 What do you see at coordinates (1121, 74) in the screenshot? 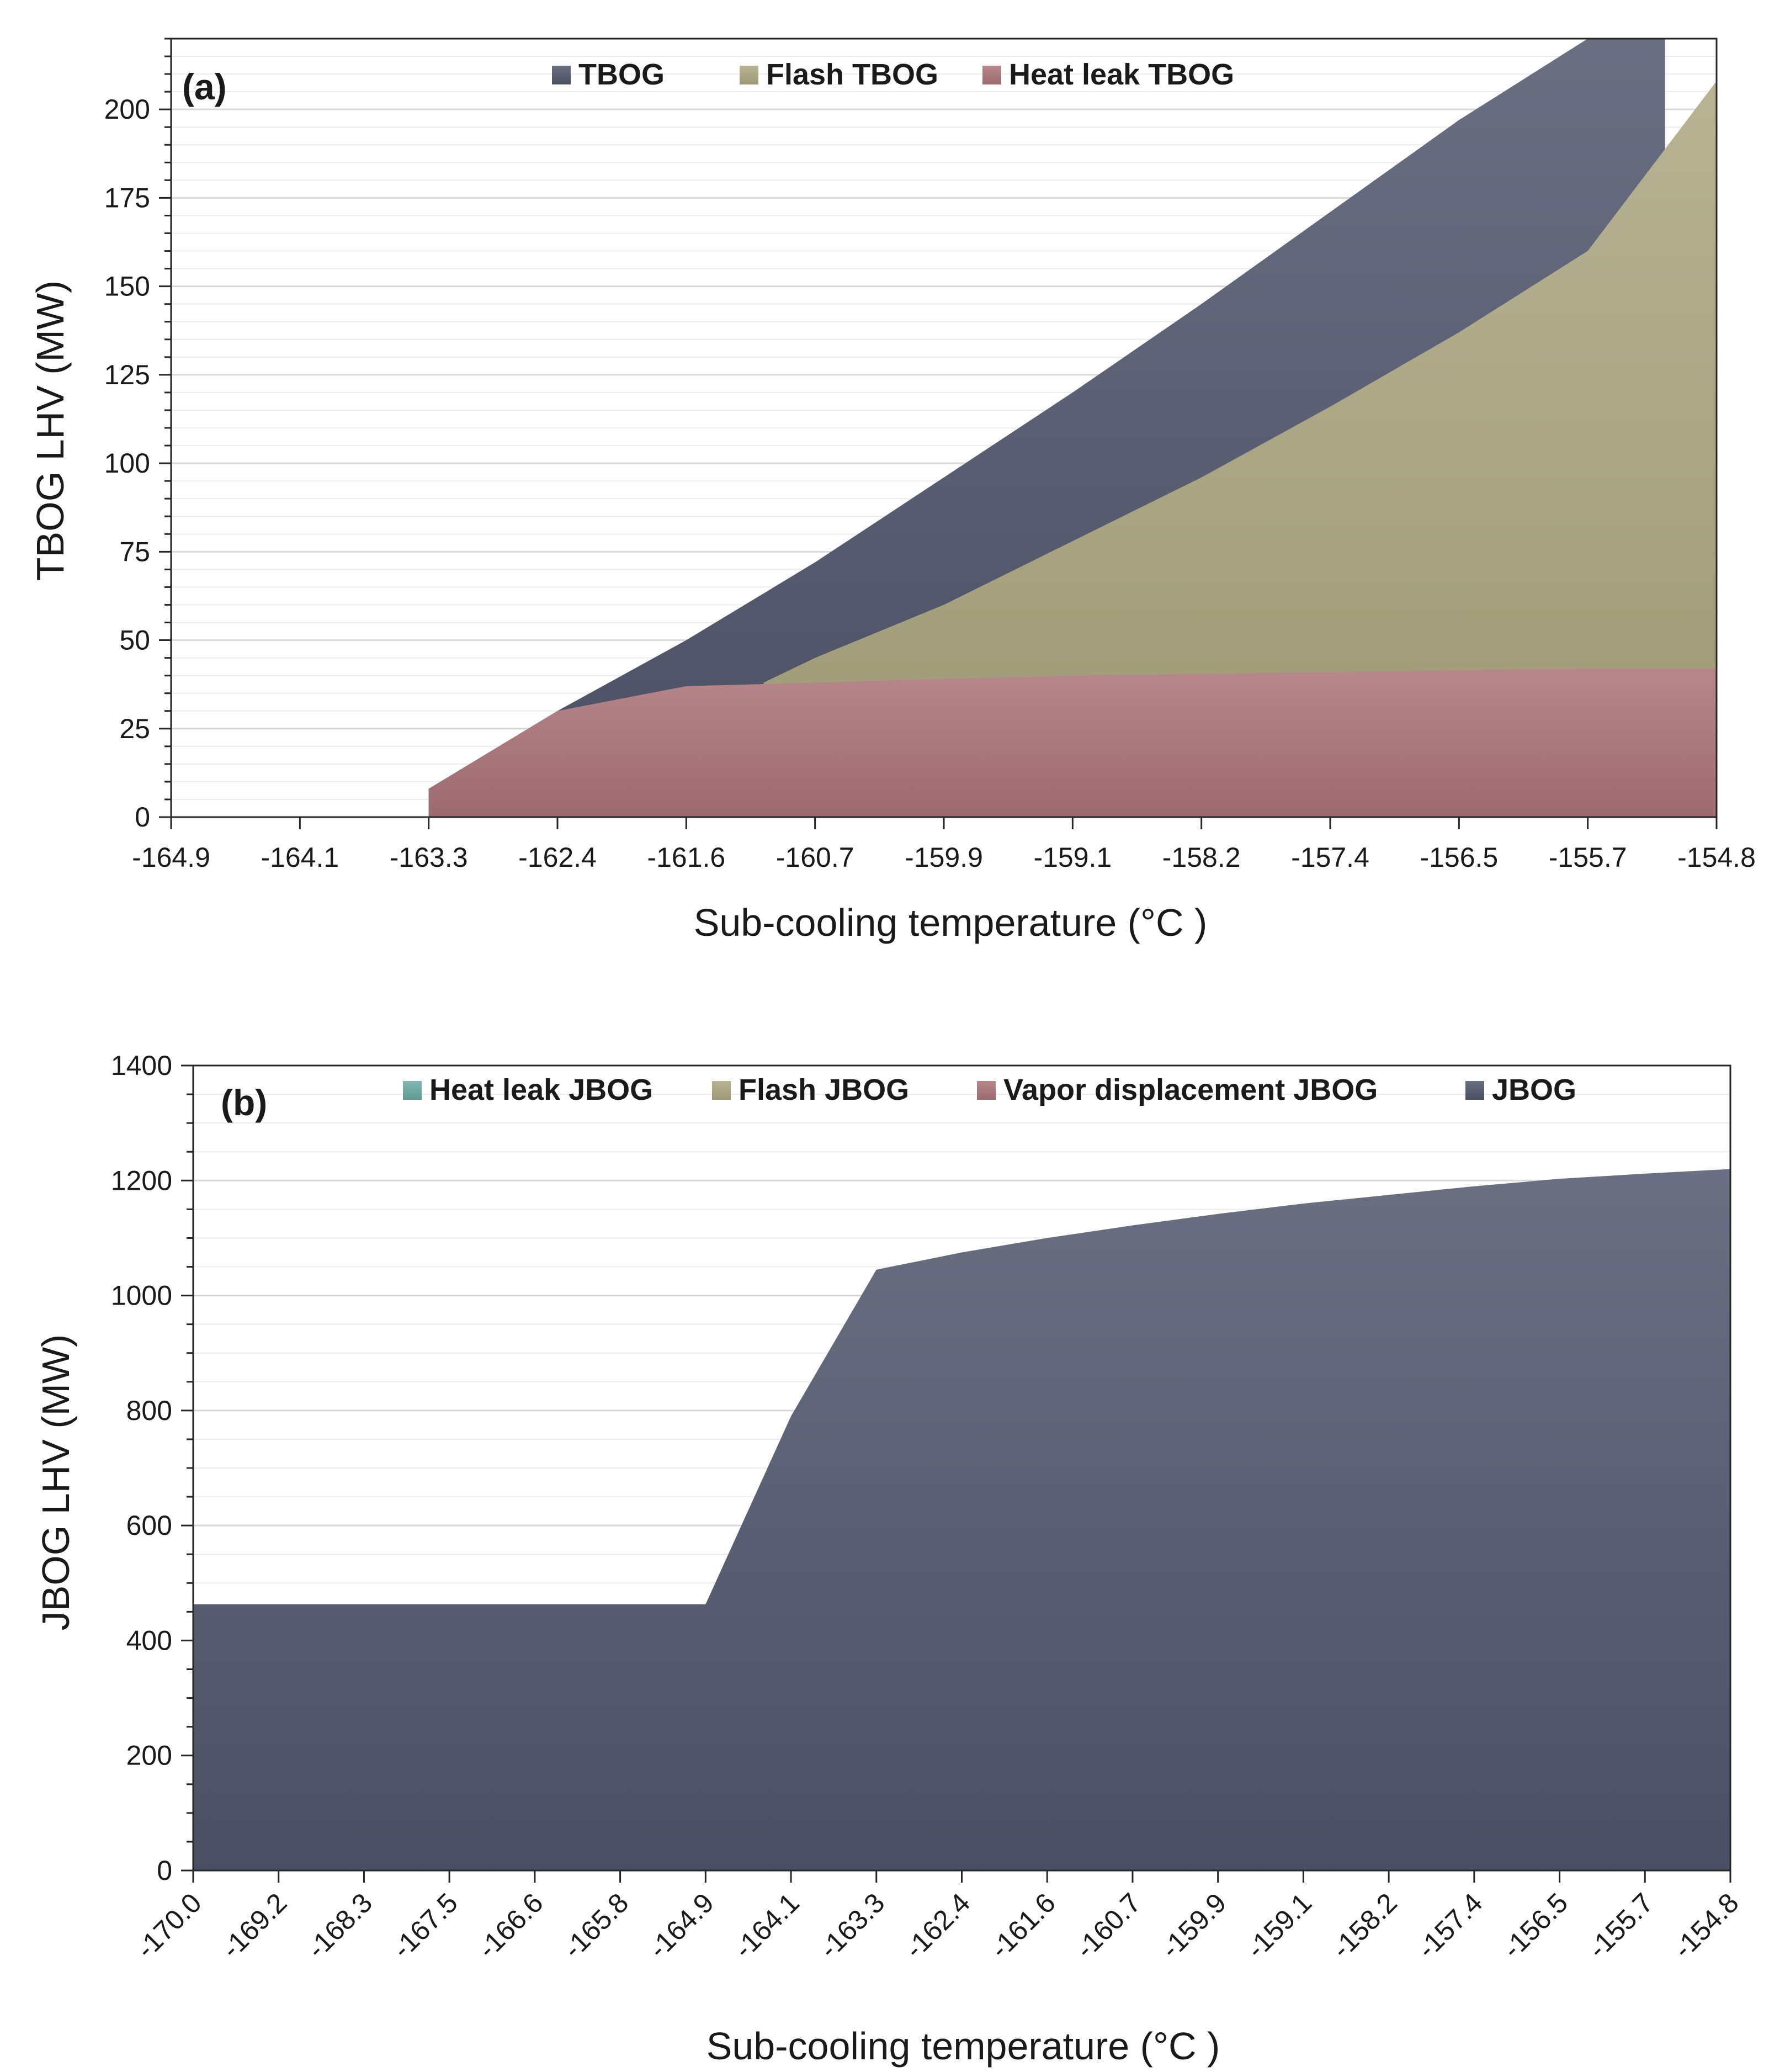
I see `legend-label-heat-leak-tbog: Heat leak TBOG` at bounding box center [1121, 74].